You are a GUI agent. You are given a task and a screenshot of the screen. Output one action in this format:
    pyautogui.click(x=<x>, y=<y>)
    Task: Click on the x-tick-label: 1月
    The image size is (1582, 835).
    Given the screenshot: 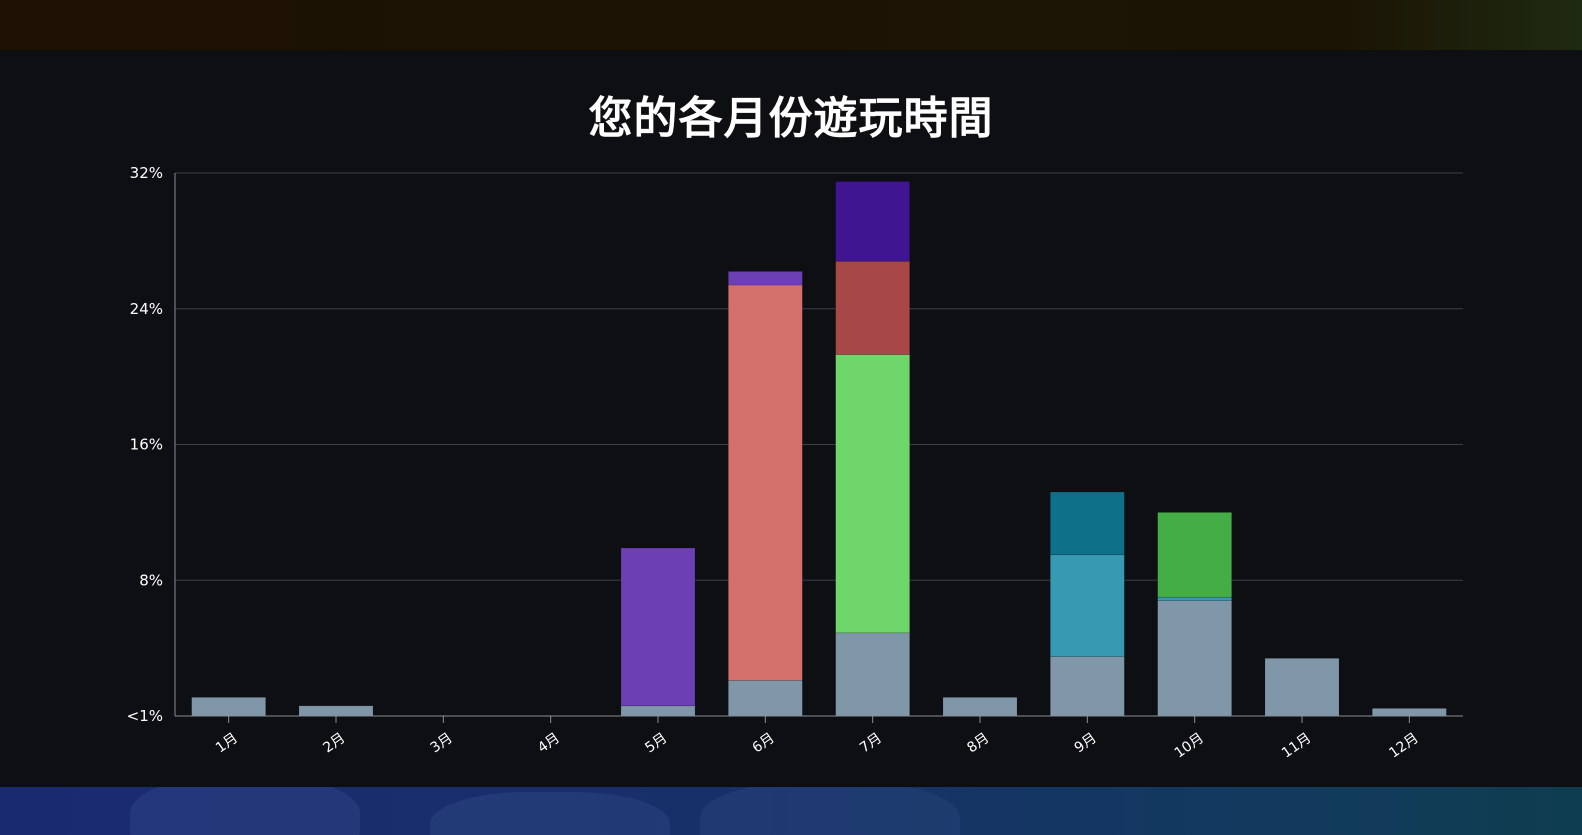 What is the action you would take?
    pyautogui.click(x=227, y=743)
    